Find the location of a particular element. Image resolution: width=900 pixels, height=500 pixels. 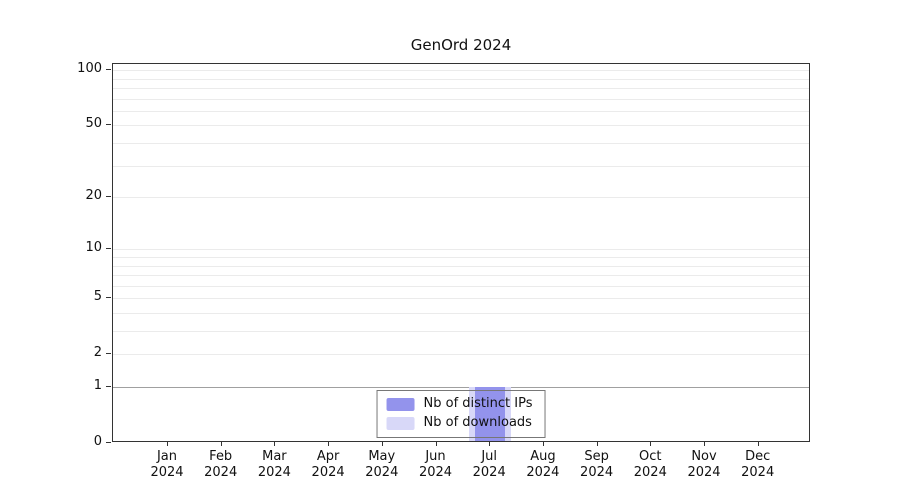

y-tick-label: 50 is located at coordinates (93, 124).